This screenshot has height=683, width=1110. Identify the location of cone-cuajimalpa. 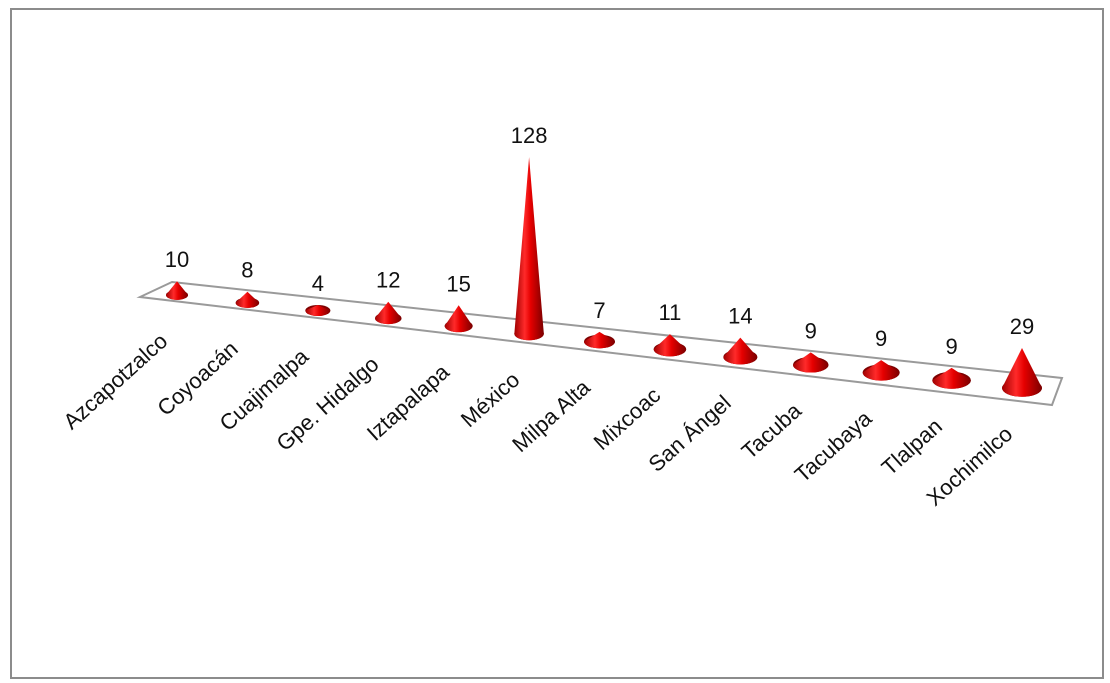
(318, 310).